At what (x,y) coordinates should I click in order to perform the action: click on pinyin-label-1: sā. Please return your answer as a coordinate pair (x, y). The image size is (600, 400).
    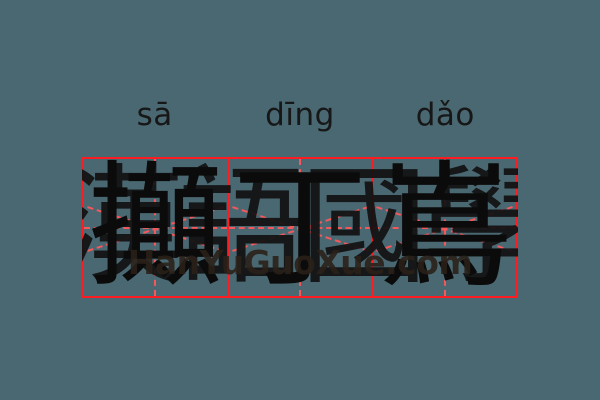
    Looking at the image, I should click on (154, 114).